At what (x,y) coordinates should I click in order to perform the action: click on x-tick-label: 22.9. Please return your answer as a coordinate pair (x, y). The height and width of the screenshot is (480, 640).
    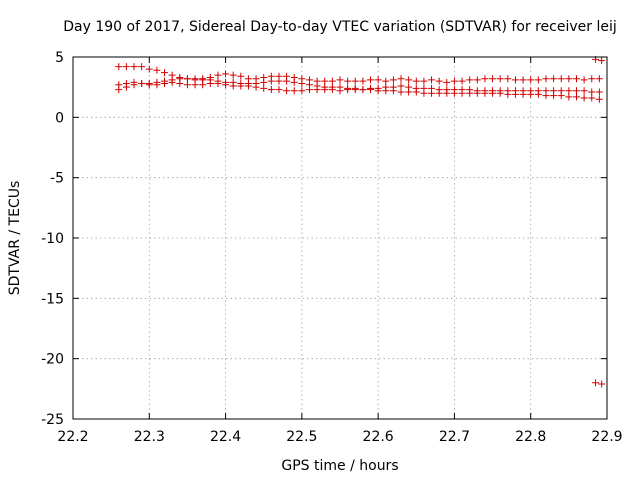
    Looking at the image, I should click on (606, 437).